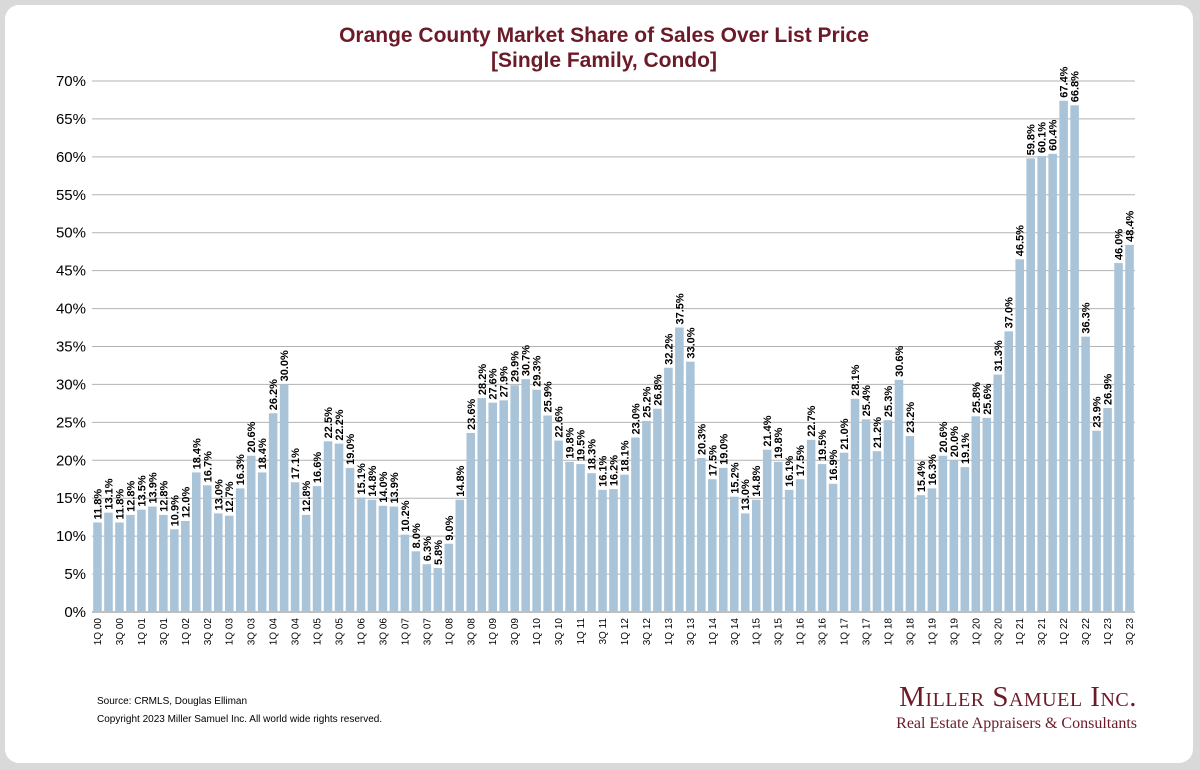 The height and width of the screenshot is (770, 1200). What do you see at coordinates (406, 515) in the screenshot?
I see `bar-value-label: 10.2%` at bounding box center [406, 515].